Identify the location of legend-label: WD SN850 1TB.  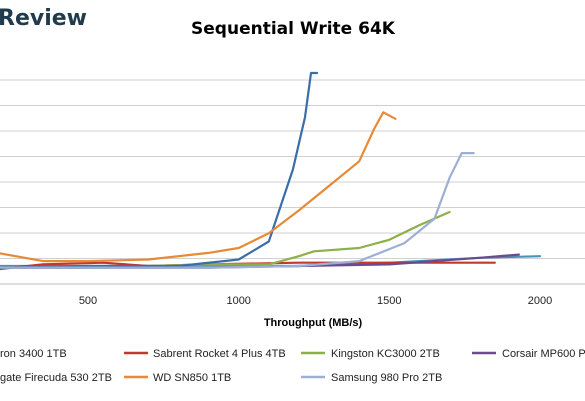
(192, 378).